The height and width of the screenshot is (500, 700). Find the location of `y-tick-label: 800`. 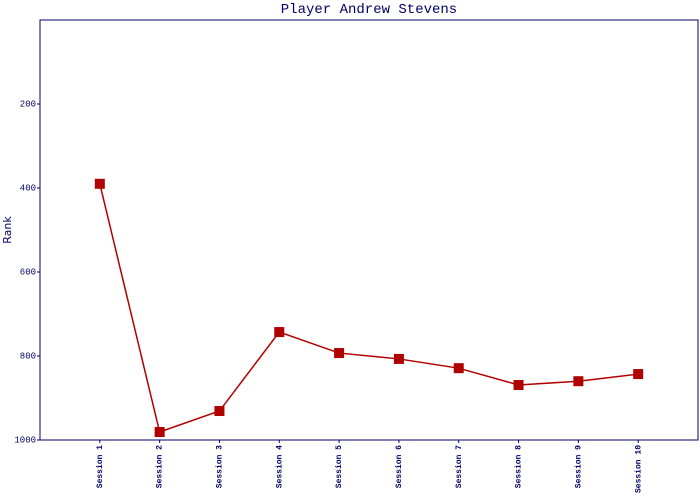

y-tick-label: 800 is located at coordinates (28, 356).